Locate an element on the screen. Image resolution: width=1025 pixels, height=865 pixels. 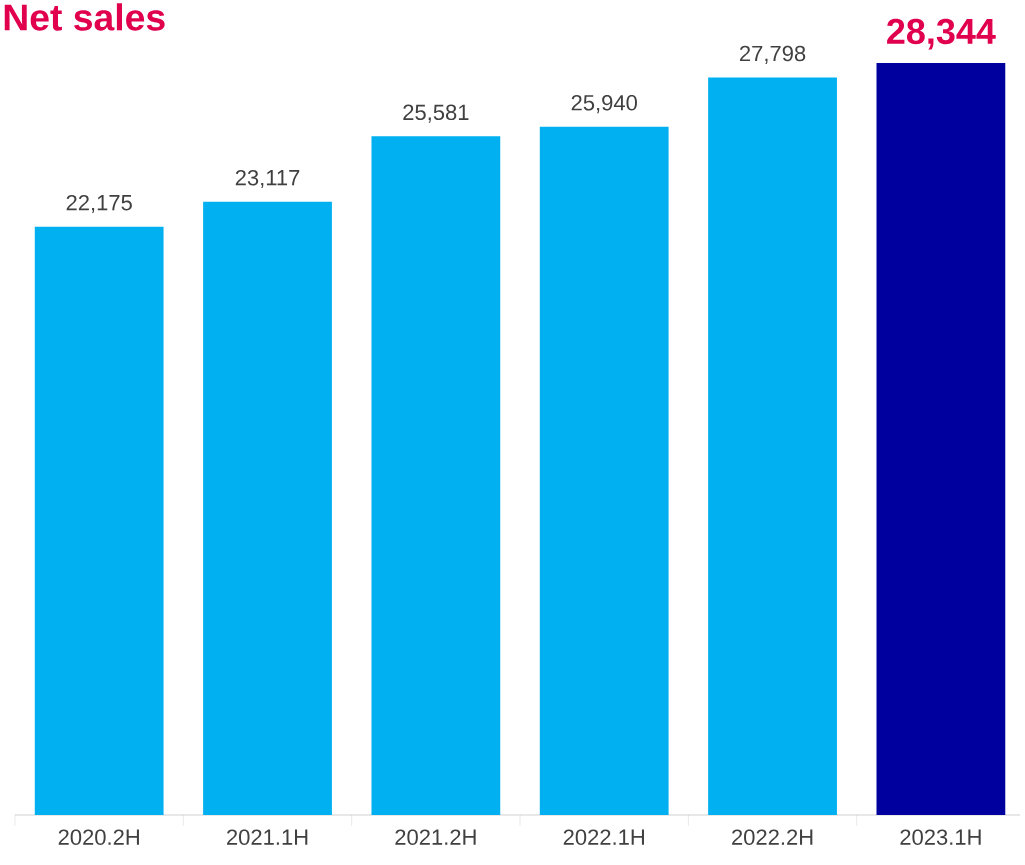
x-tick-label: 2021.1H is located at coordinates (267, 837).